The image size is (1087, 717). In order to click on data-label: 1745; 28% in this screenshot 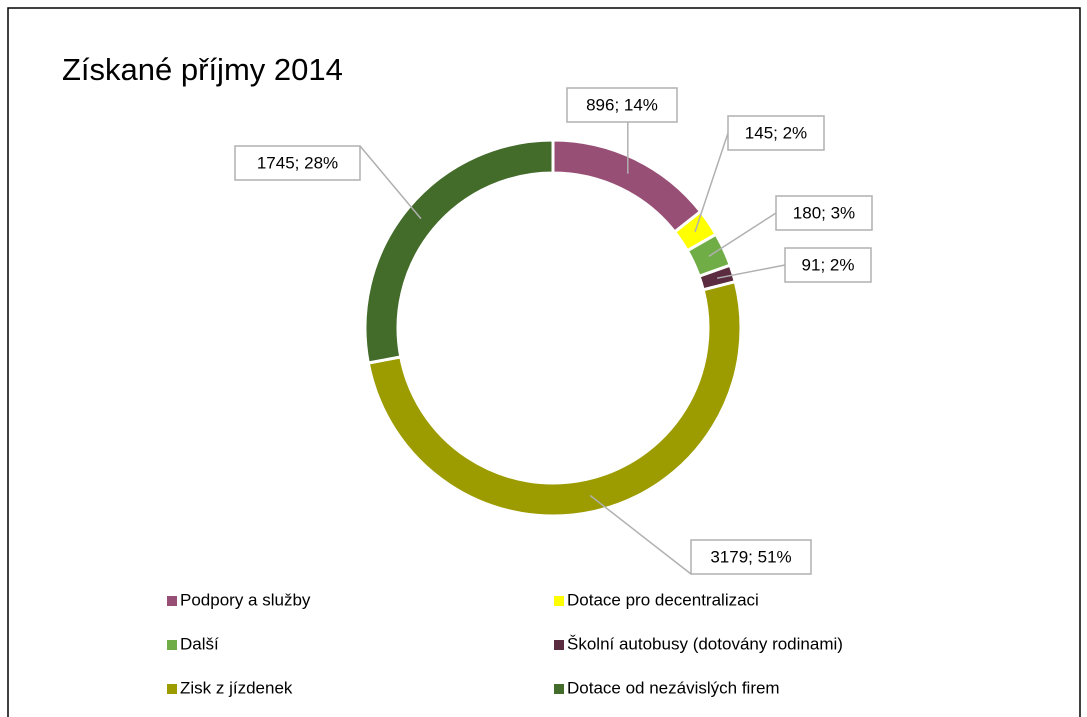, I will do `click(297, 162)`.